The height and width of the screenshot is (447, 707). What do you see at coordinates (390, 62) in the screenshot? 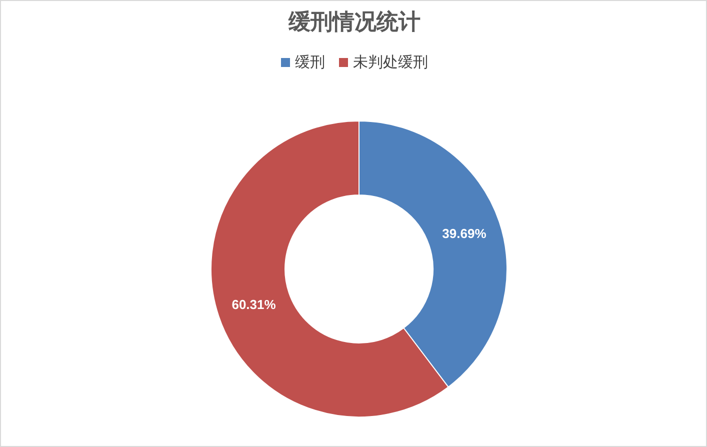
I see `legend-label: 未判处缓刑` at bounding box center [390, 62].